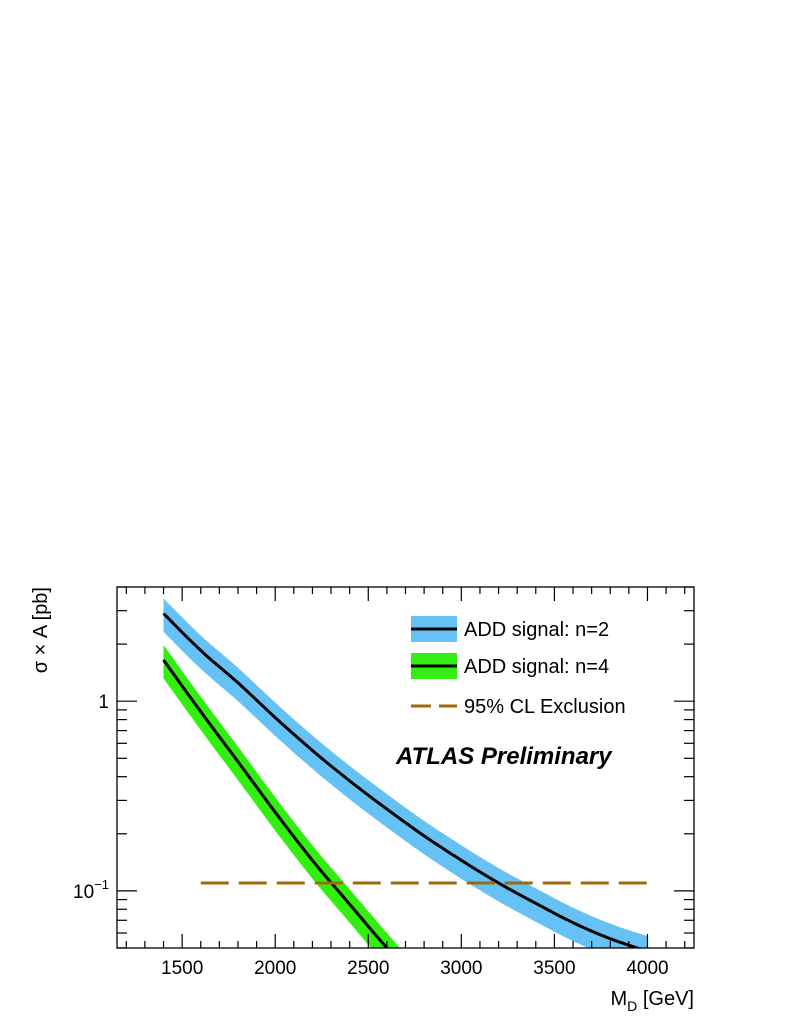 The width and height of the screenshot is (789, 1021). What do you see at coordinates (368, 968) in the screenshot?
I see `x-tick-label: 2500` at bounding box center [368, 968].